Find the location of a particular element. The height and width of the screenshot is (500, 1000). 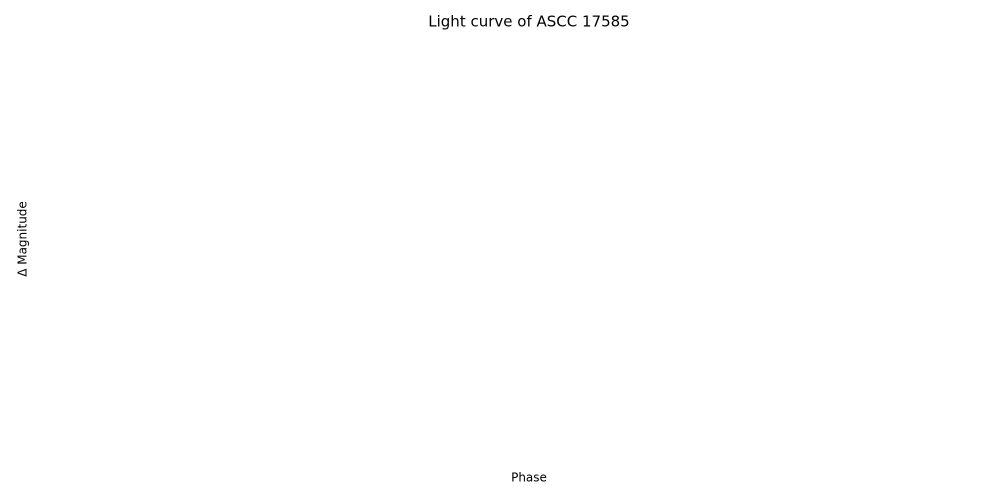

chart-title: Light curve of ASCC 17585 is located at coordinates (528, 22).